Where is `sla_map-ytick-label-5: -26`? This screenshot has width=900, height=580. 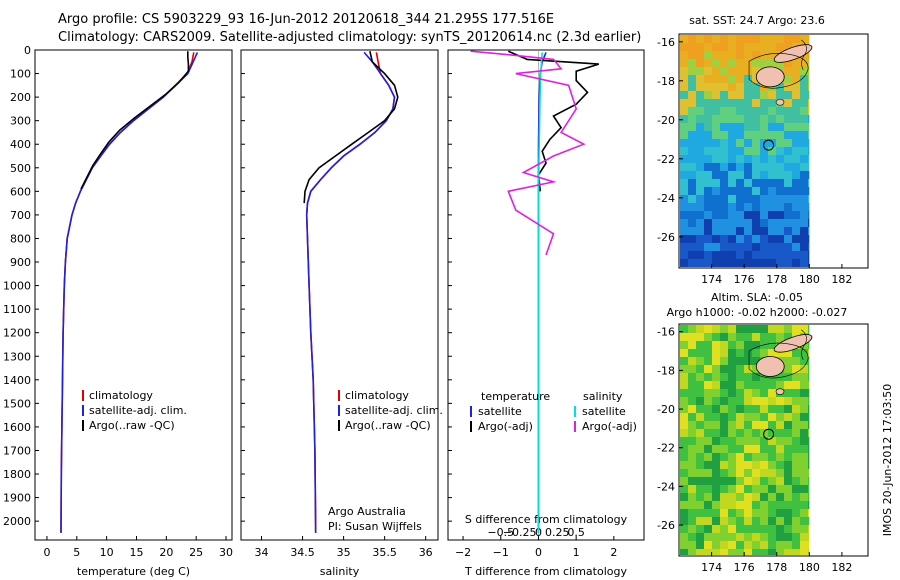 sla_map-ytick-label-5: -26 is located at coordinates (666, 525).